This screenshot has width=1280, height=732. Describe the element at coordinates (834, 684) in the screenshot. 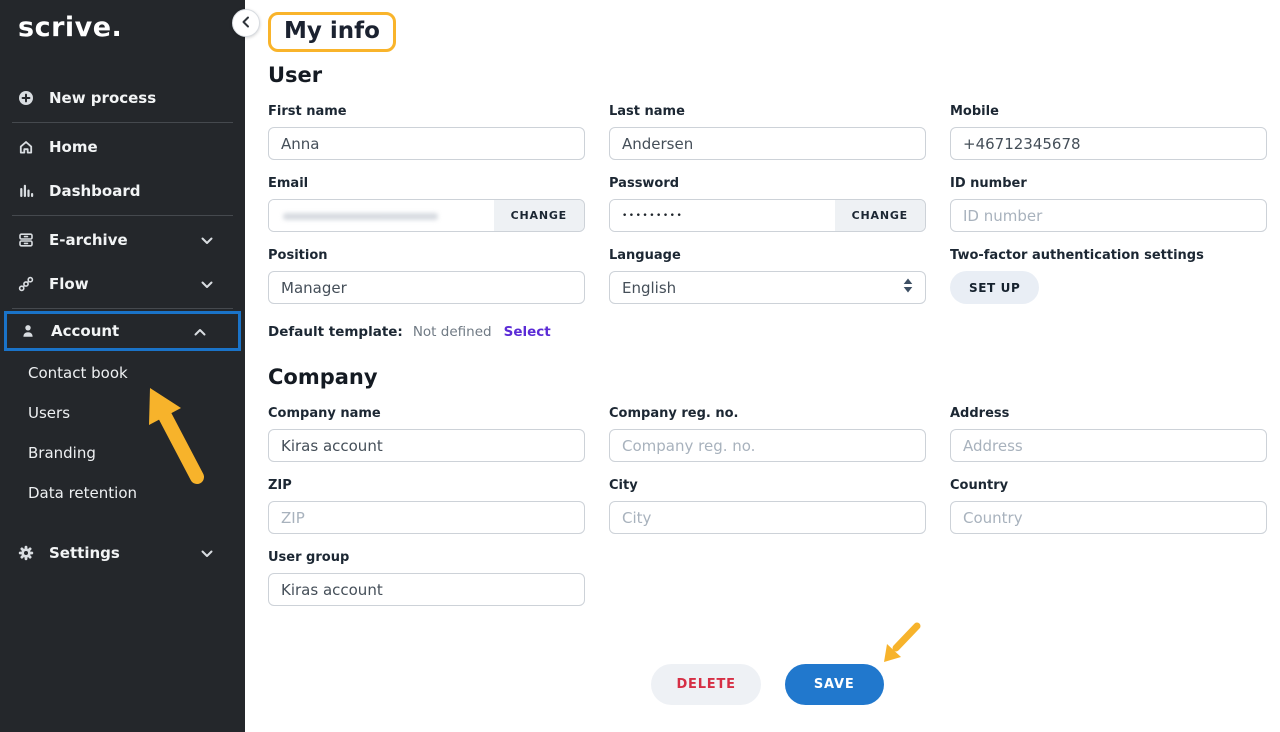

I see `save-button: SAVE` at that location.